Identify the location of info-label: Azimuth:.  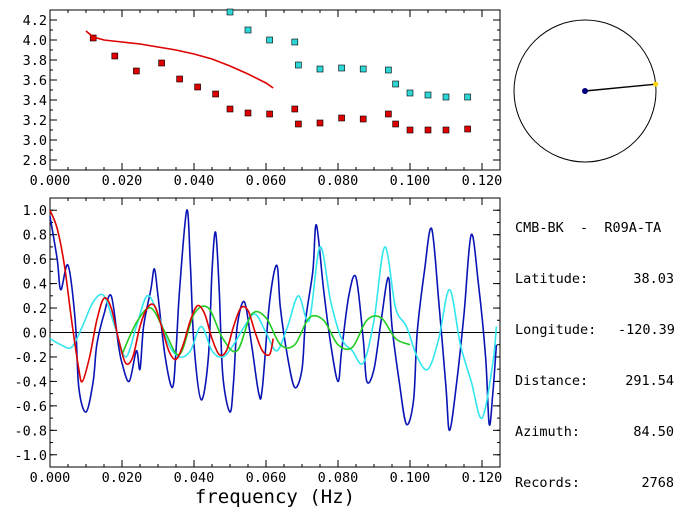
(548, 432).